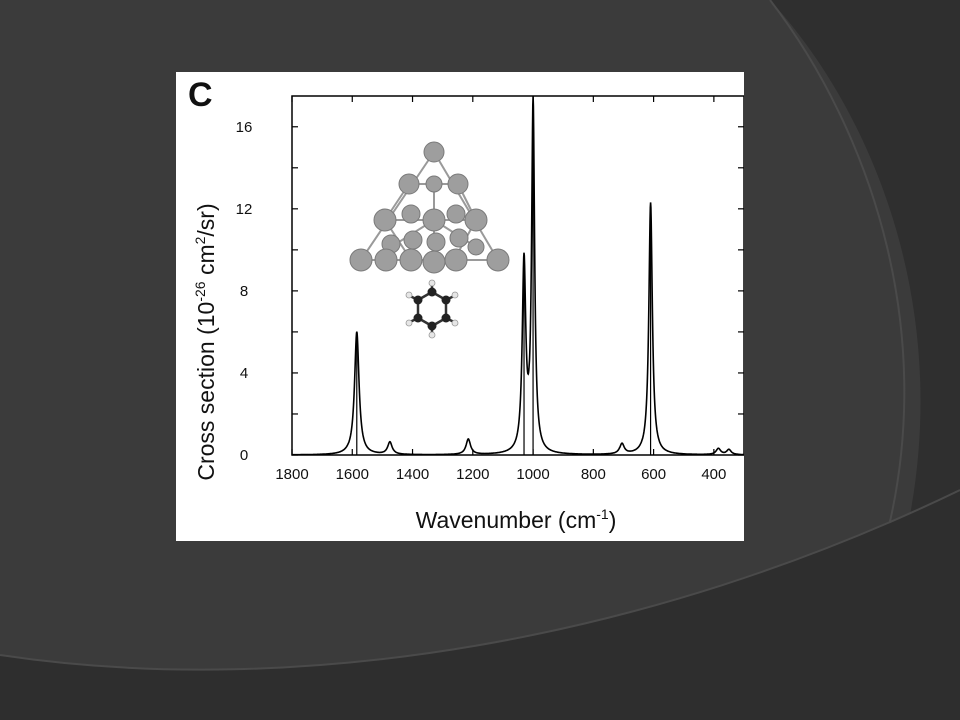 This screenshot has width=960, height=720. I want to click on y-tick-label: 4, so click(244, 373).